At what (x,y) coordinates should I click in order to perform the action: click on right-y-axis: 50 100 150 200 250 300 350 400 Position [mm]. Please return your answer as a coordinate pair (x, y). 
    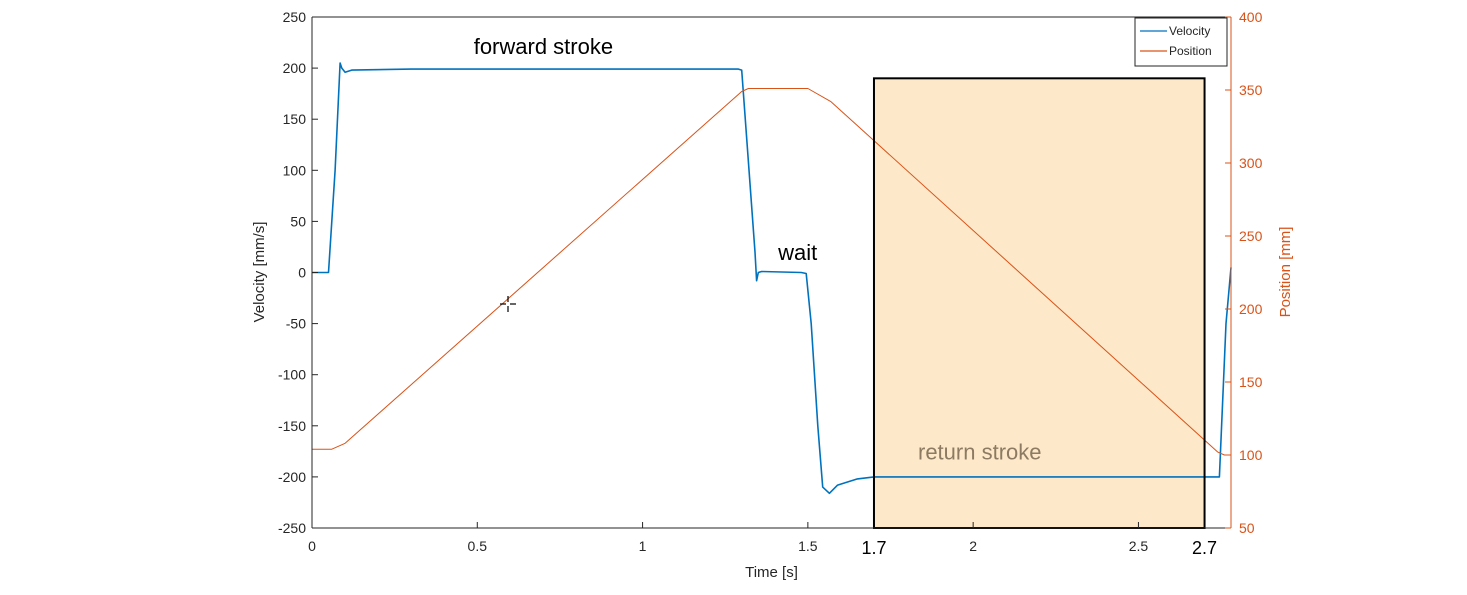
    Looking at the image, I should click on (1259, 272).